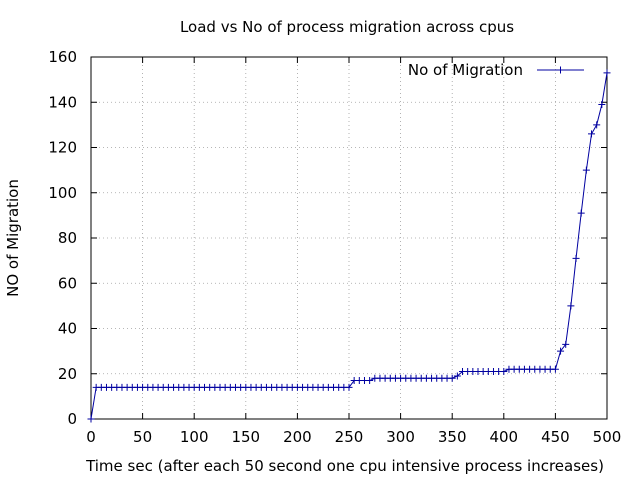  I want to click on y-tick-label: 40, so click(67, 329).